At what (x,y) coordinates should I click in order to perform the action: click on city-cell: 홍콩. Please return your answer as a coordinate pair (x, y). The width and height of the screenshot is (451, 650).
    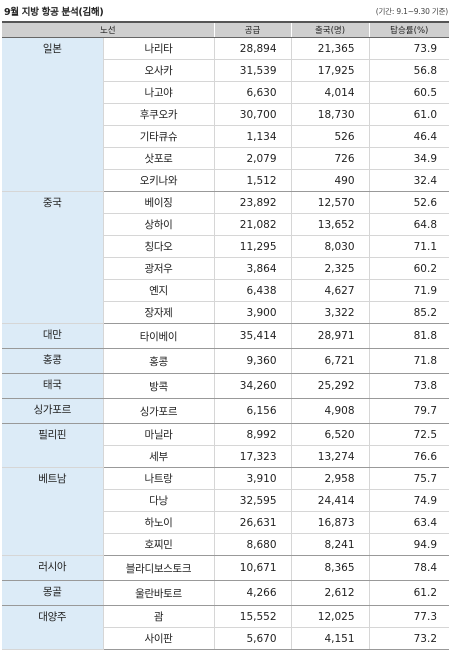
    Looking at the image, I should click on (159, 361).